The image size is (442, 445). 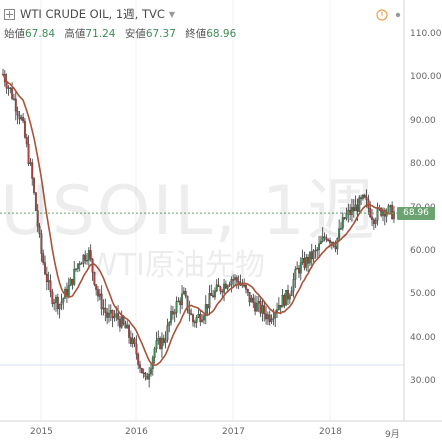 What do you see at coordinates (75, 34) in the screenshot?
I see `high-label: 高値` at bounding box center [75, 34].